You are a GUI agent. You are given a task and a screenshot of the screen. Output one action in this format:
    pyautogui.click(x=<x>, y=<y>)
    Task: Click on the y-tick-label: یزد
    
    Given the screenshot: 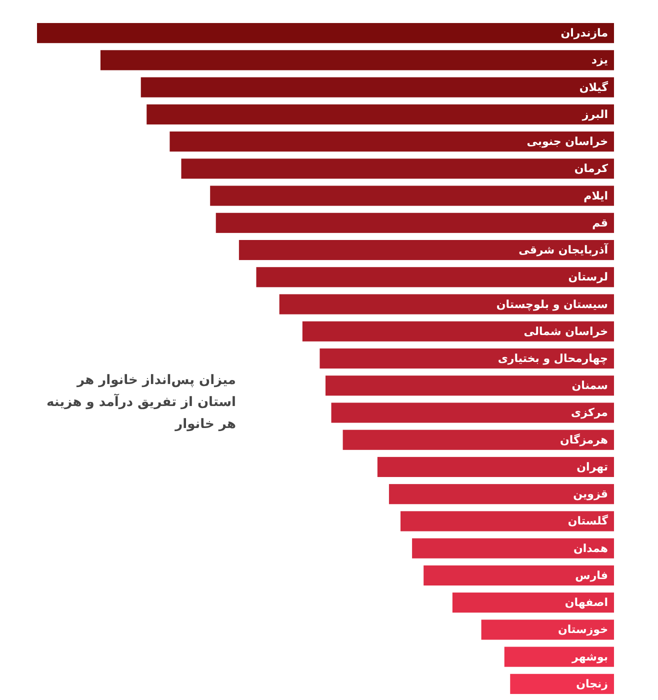 What is the action you would take?
    pyautogui.click(x=599, y=60)
    